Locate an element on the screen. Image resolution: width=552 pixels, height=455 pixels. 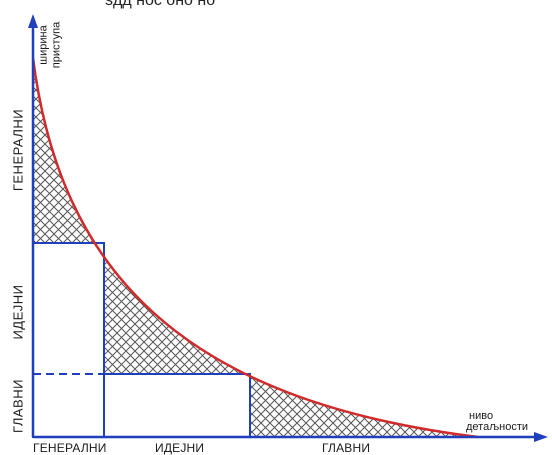
x-category-generalni: ГЕНЕРАЛНИ is located at coordinates (70, 448).